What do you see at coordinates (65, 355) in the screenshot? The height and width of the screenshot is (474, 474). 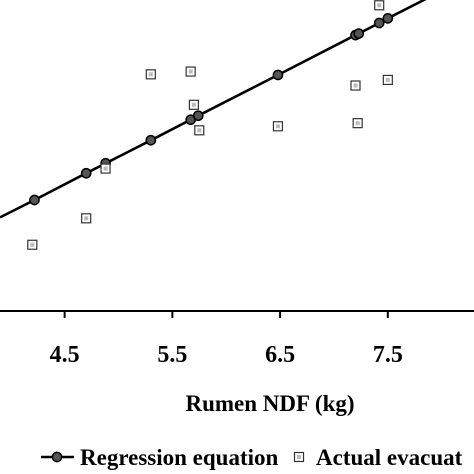 I see `x-tick-label: 4.5` at bounding box center [65, 355].